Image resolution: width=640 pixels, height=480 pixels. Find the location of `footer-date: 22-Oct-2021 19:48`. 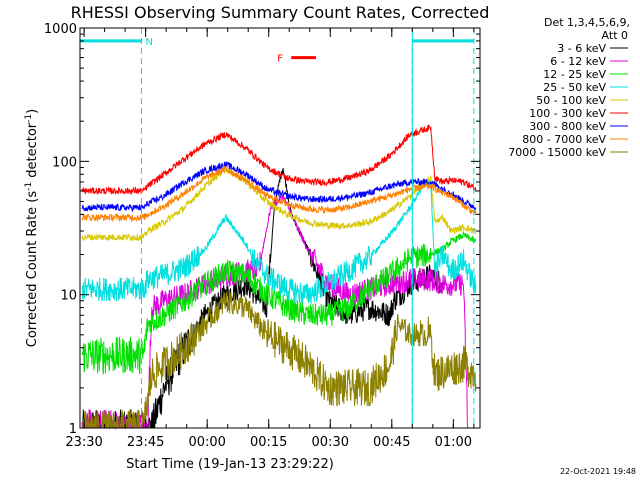

footer-date: 22-Oct-2021 19:48 is located at coordinates (598, 471).